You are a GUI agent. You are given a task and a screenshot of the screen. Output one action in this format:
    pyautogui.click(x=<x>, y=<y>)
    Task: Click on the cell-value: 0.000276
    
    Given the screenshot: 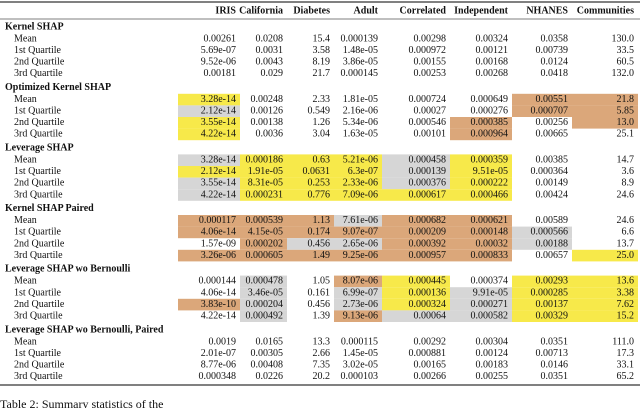 What is the action you would take?
    pyautogui.click(x=490, y=110)
    